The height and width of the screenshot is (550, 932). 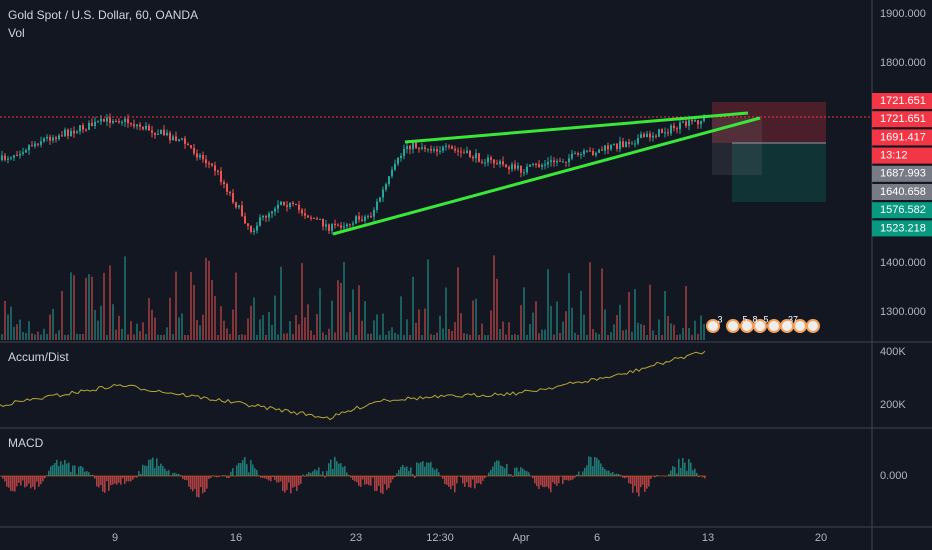 What do you see at coordinates (115, 538) in the screenshot?
I see `time-label: 9` at bounding box center [115, 538].